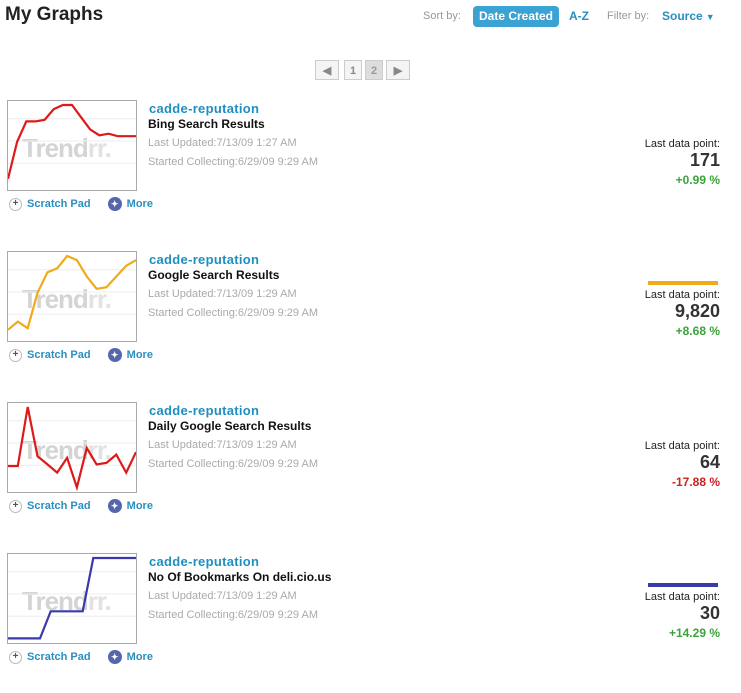 The width and height of the screenshot is (741, 693). What do you see at coordinates (697, 331) in the screenshot?
I see `change-percent: +8.68 %` at bounding box center [697, 331].